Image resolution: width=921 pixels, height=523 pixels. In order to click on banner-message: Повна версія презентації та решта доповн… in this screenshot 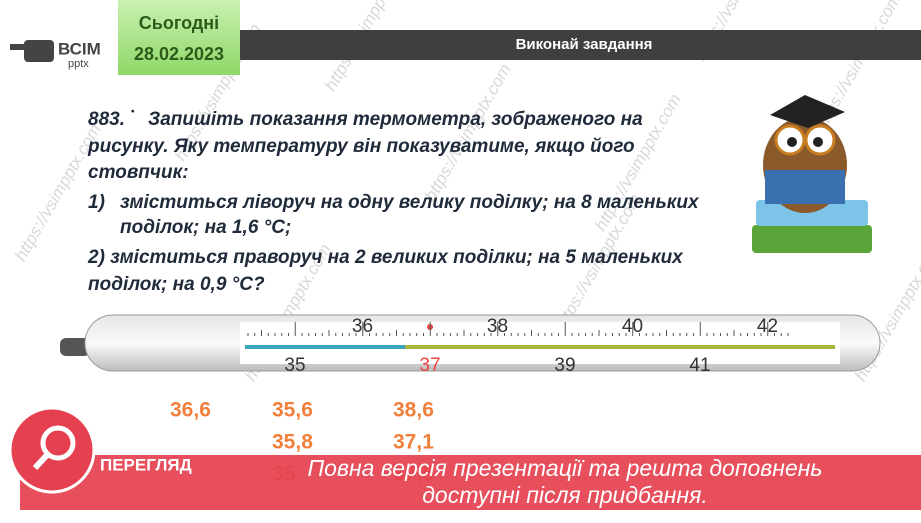, I will do `click(565, 468)`.